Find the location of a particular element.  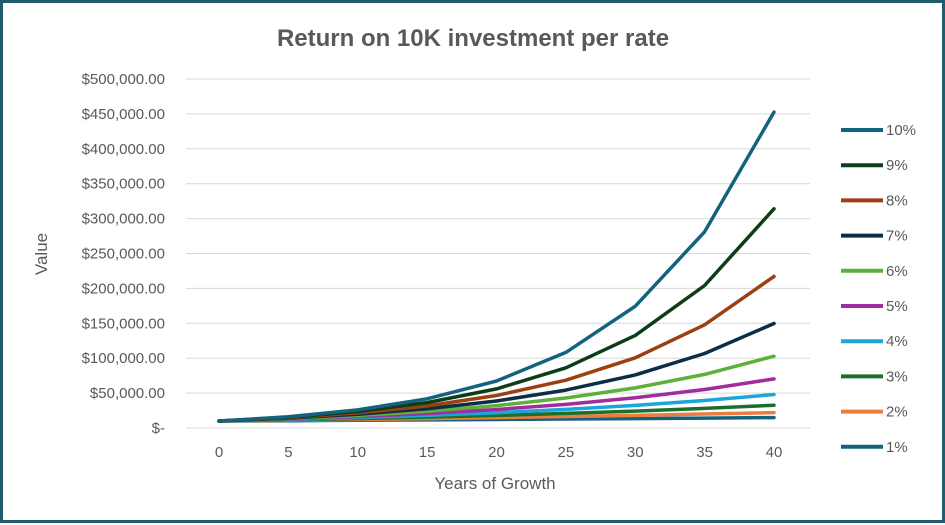

legend: 10% 9% 8% 7% 6% 5% 4% 3% 2% 1% is located at coordinates (878, 289).